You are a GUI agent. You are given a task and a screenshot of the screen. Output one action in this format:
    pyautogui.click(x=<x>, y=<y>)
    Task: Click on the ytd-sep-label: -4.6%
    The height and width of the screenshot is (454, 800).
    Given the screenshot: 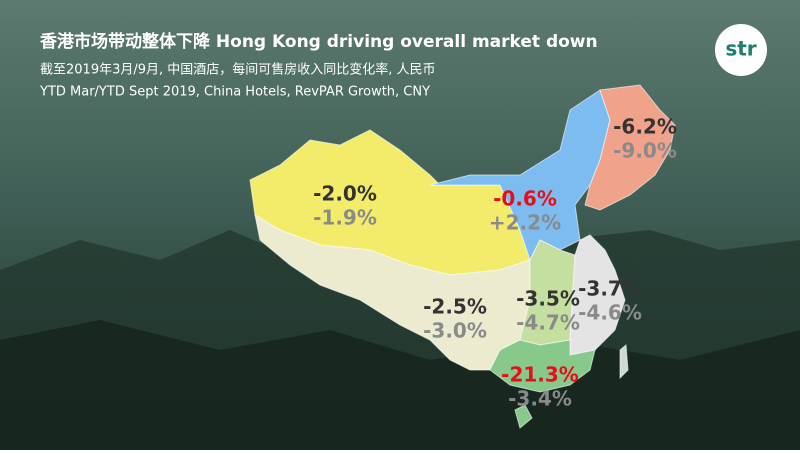 What is the action you would take?
    pyautogui.click(x=610, y=313)
    